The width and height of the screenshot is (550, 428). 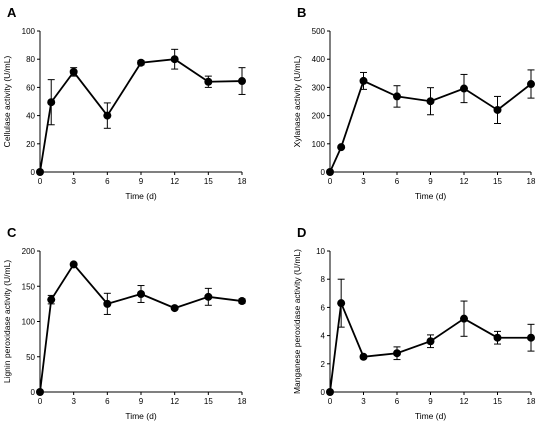 I want to click on y-axis-label: Cellulase activity (U/mL), so click(x=7, y=102).